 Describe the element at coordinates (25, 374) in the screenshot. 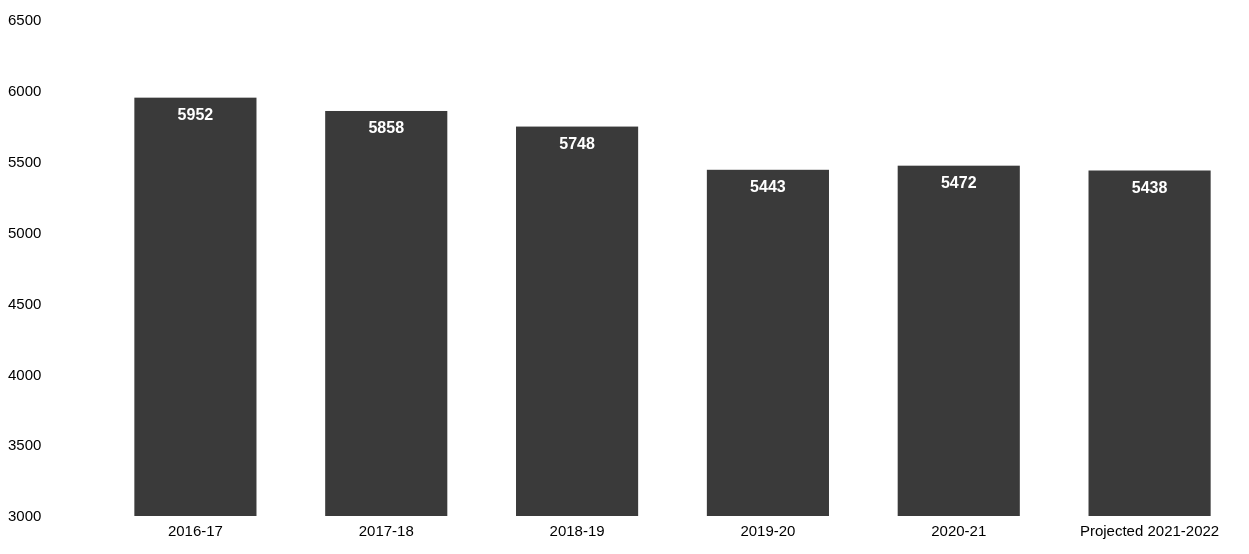

I see `y-tick-label: 4000` at that location.